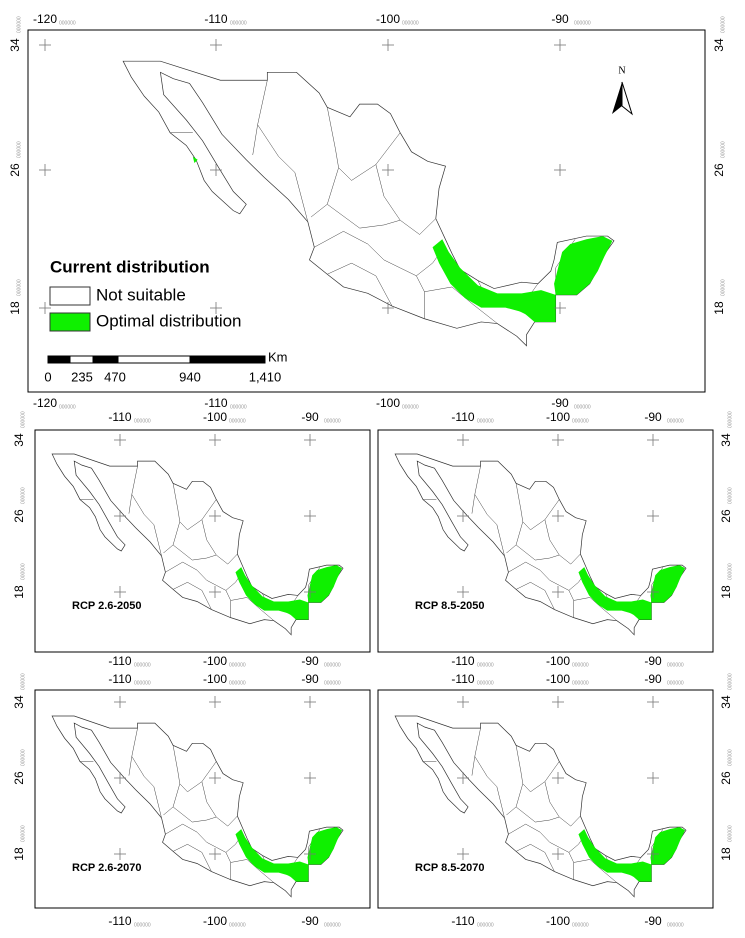 The width and height of the screenshot is (745, 938). I want to click on scale-unit: Km, so click(278, 356).